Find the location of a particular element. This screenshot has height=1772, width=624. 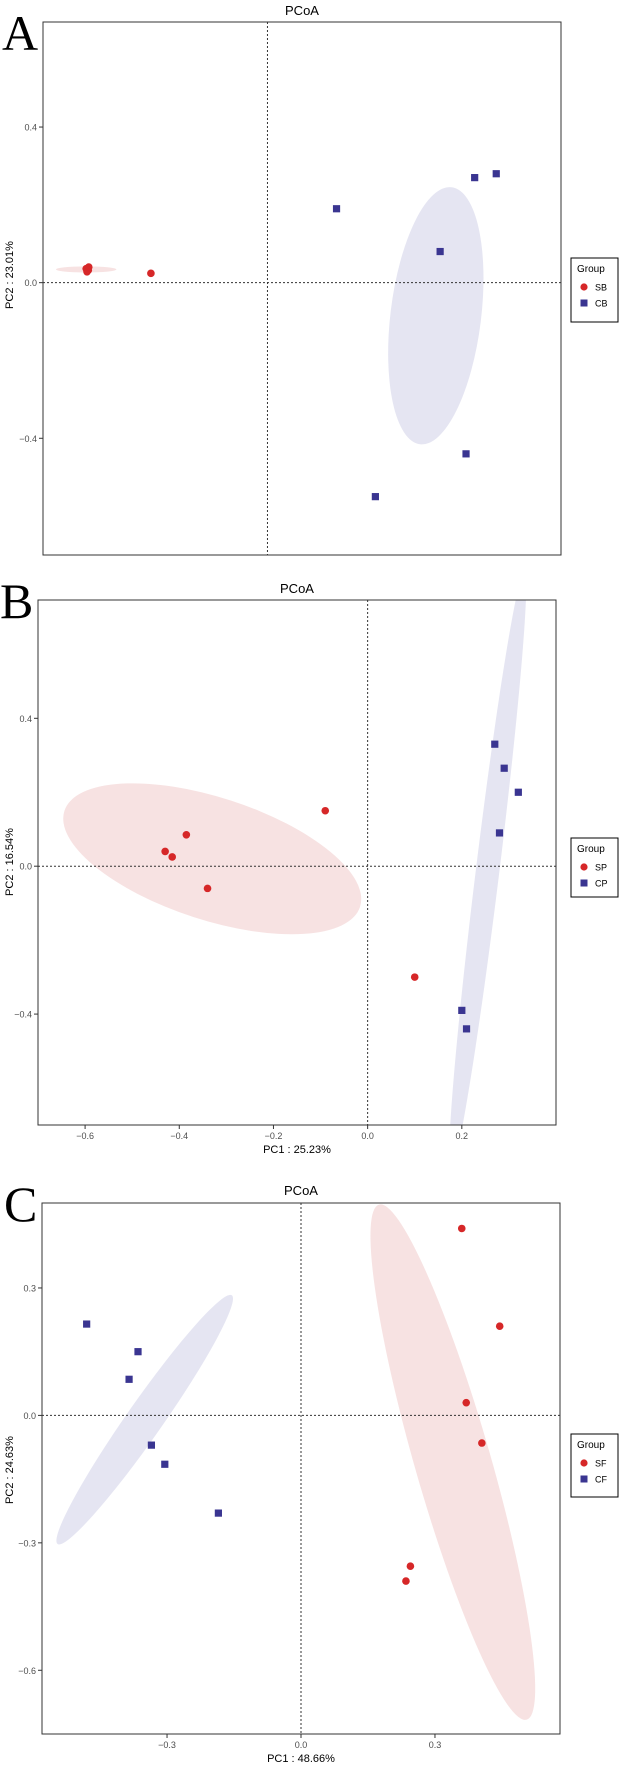

confidence-ellipse-sf is located at coordinates (453, 1462).